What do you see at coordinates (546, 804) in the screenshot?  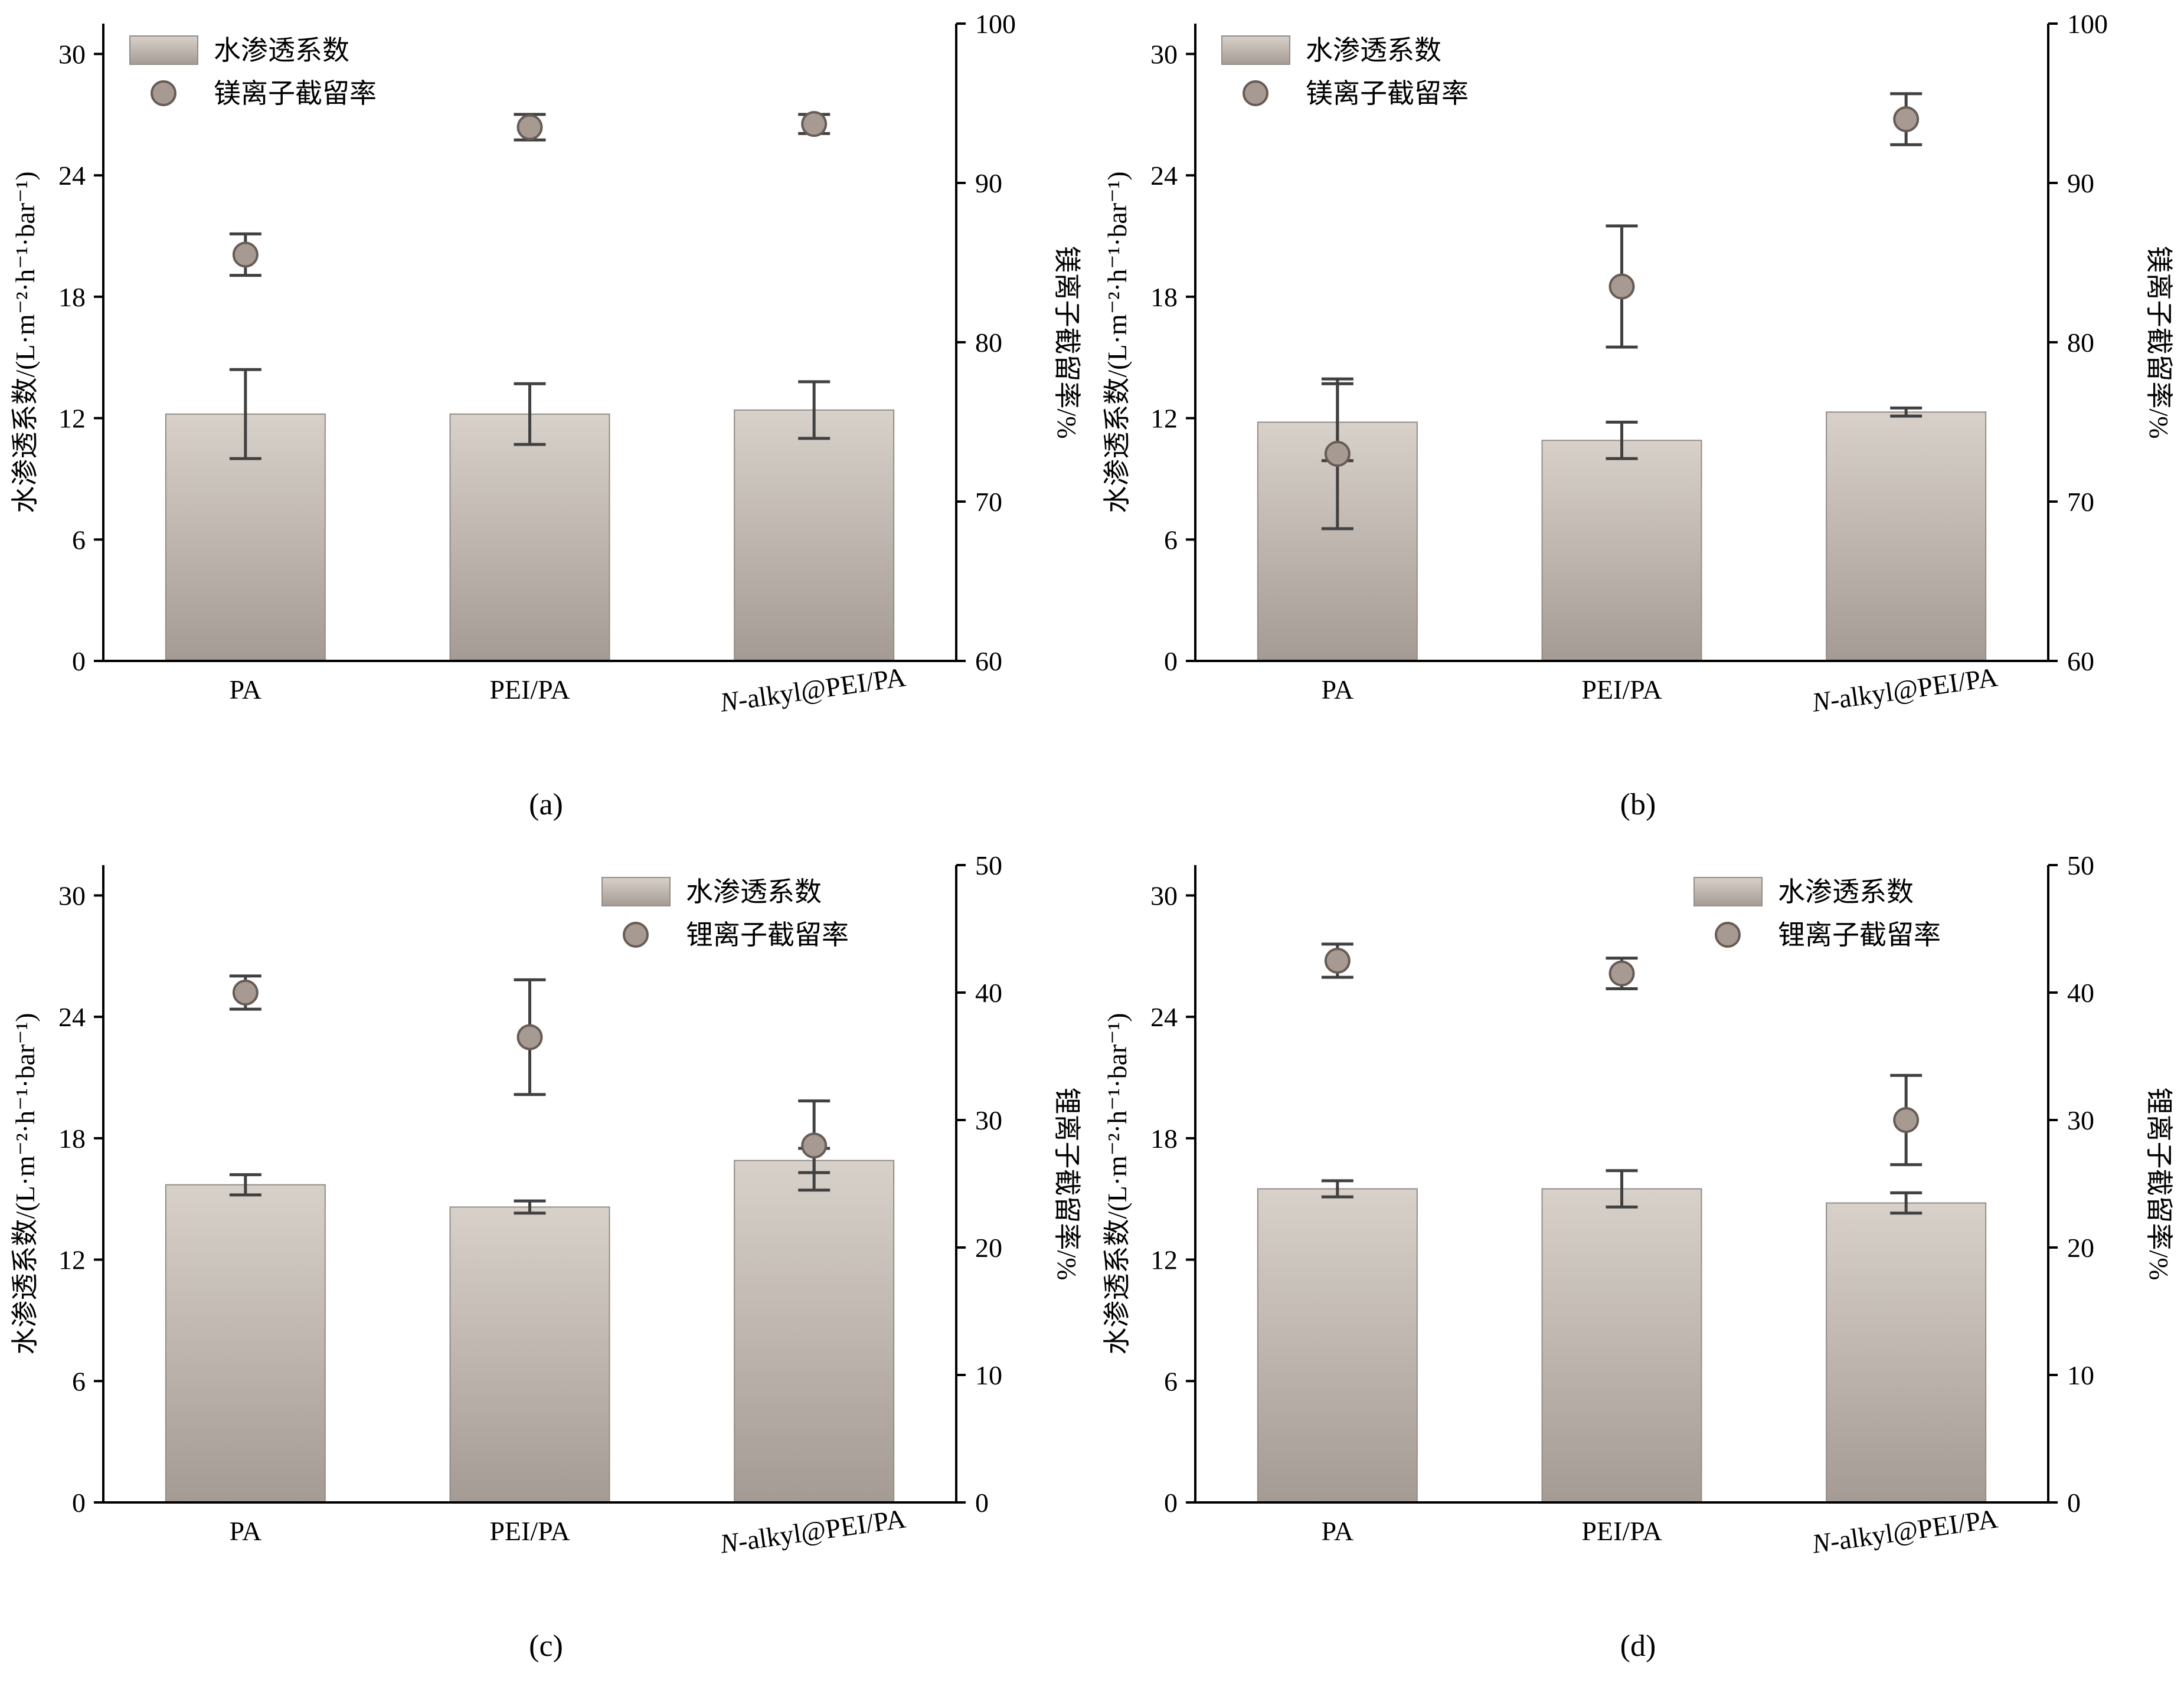 I see `caption-a: (a)` at bounding box center [546, 804].